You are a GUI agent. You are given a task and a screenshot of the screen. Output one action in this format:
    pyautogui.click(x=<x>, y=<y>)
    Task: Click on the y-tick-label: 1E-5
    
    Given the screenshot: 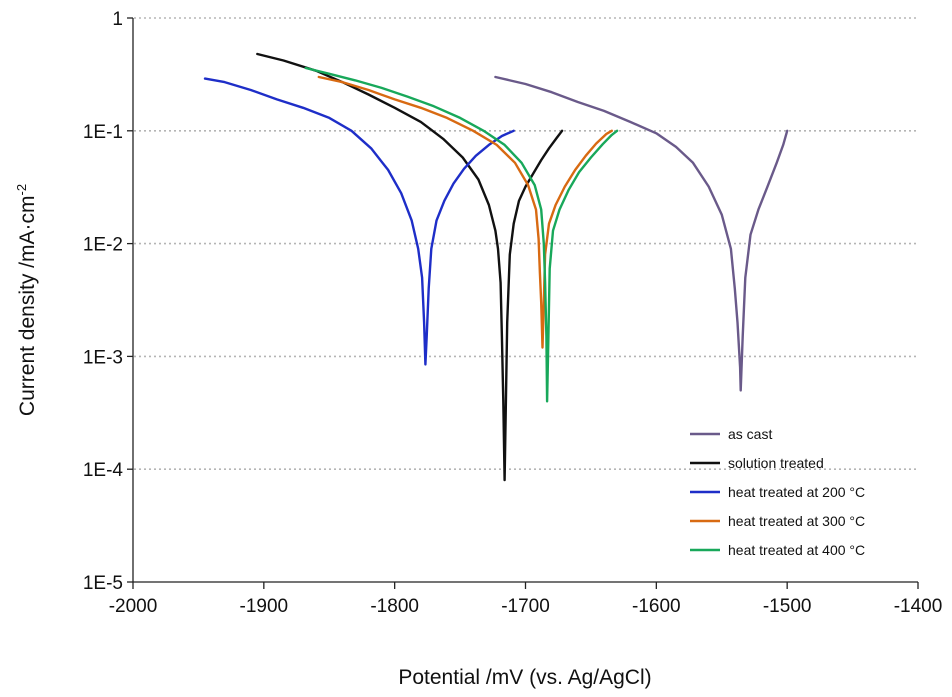 What is the action you would take?
    pyautogui.click(x=103, y=583)
    